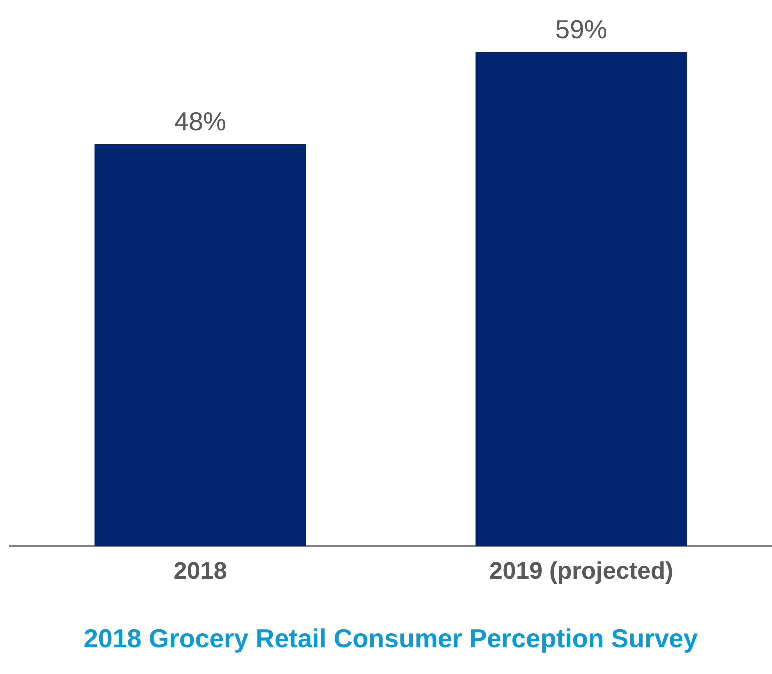  What do you see at coordinates (200, 121) in the screenshot?
I see `data-label: 48%` at bounding box center [200, 121].